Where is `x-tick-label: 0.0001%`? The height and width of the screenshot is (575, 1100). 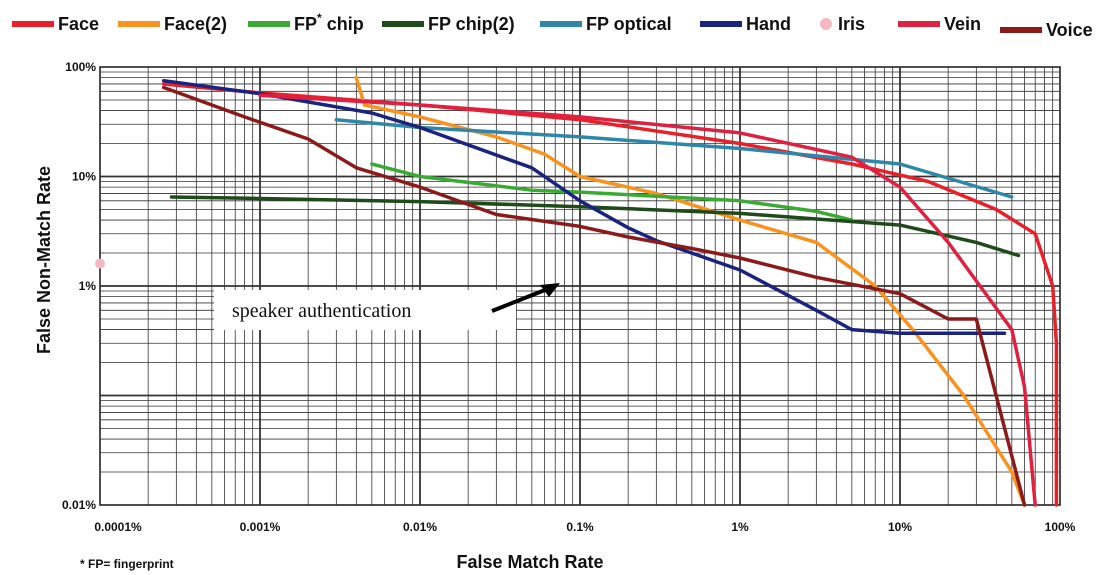
x-tick-label: 0.0001% is located at coordinates (118, 527).